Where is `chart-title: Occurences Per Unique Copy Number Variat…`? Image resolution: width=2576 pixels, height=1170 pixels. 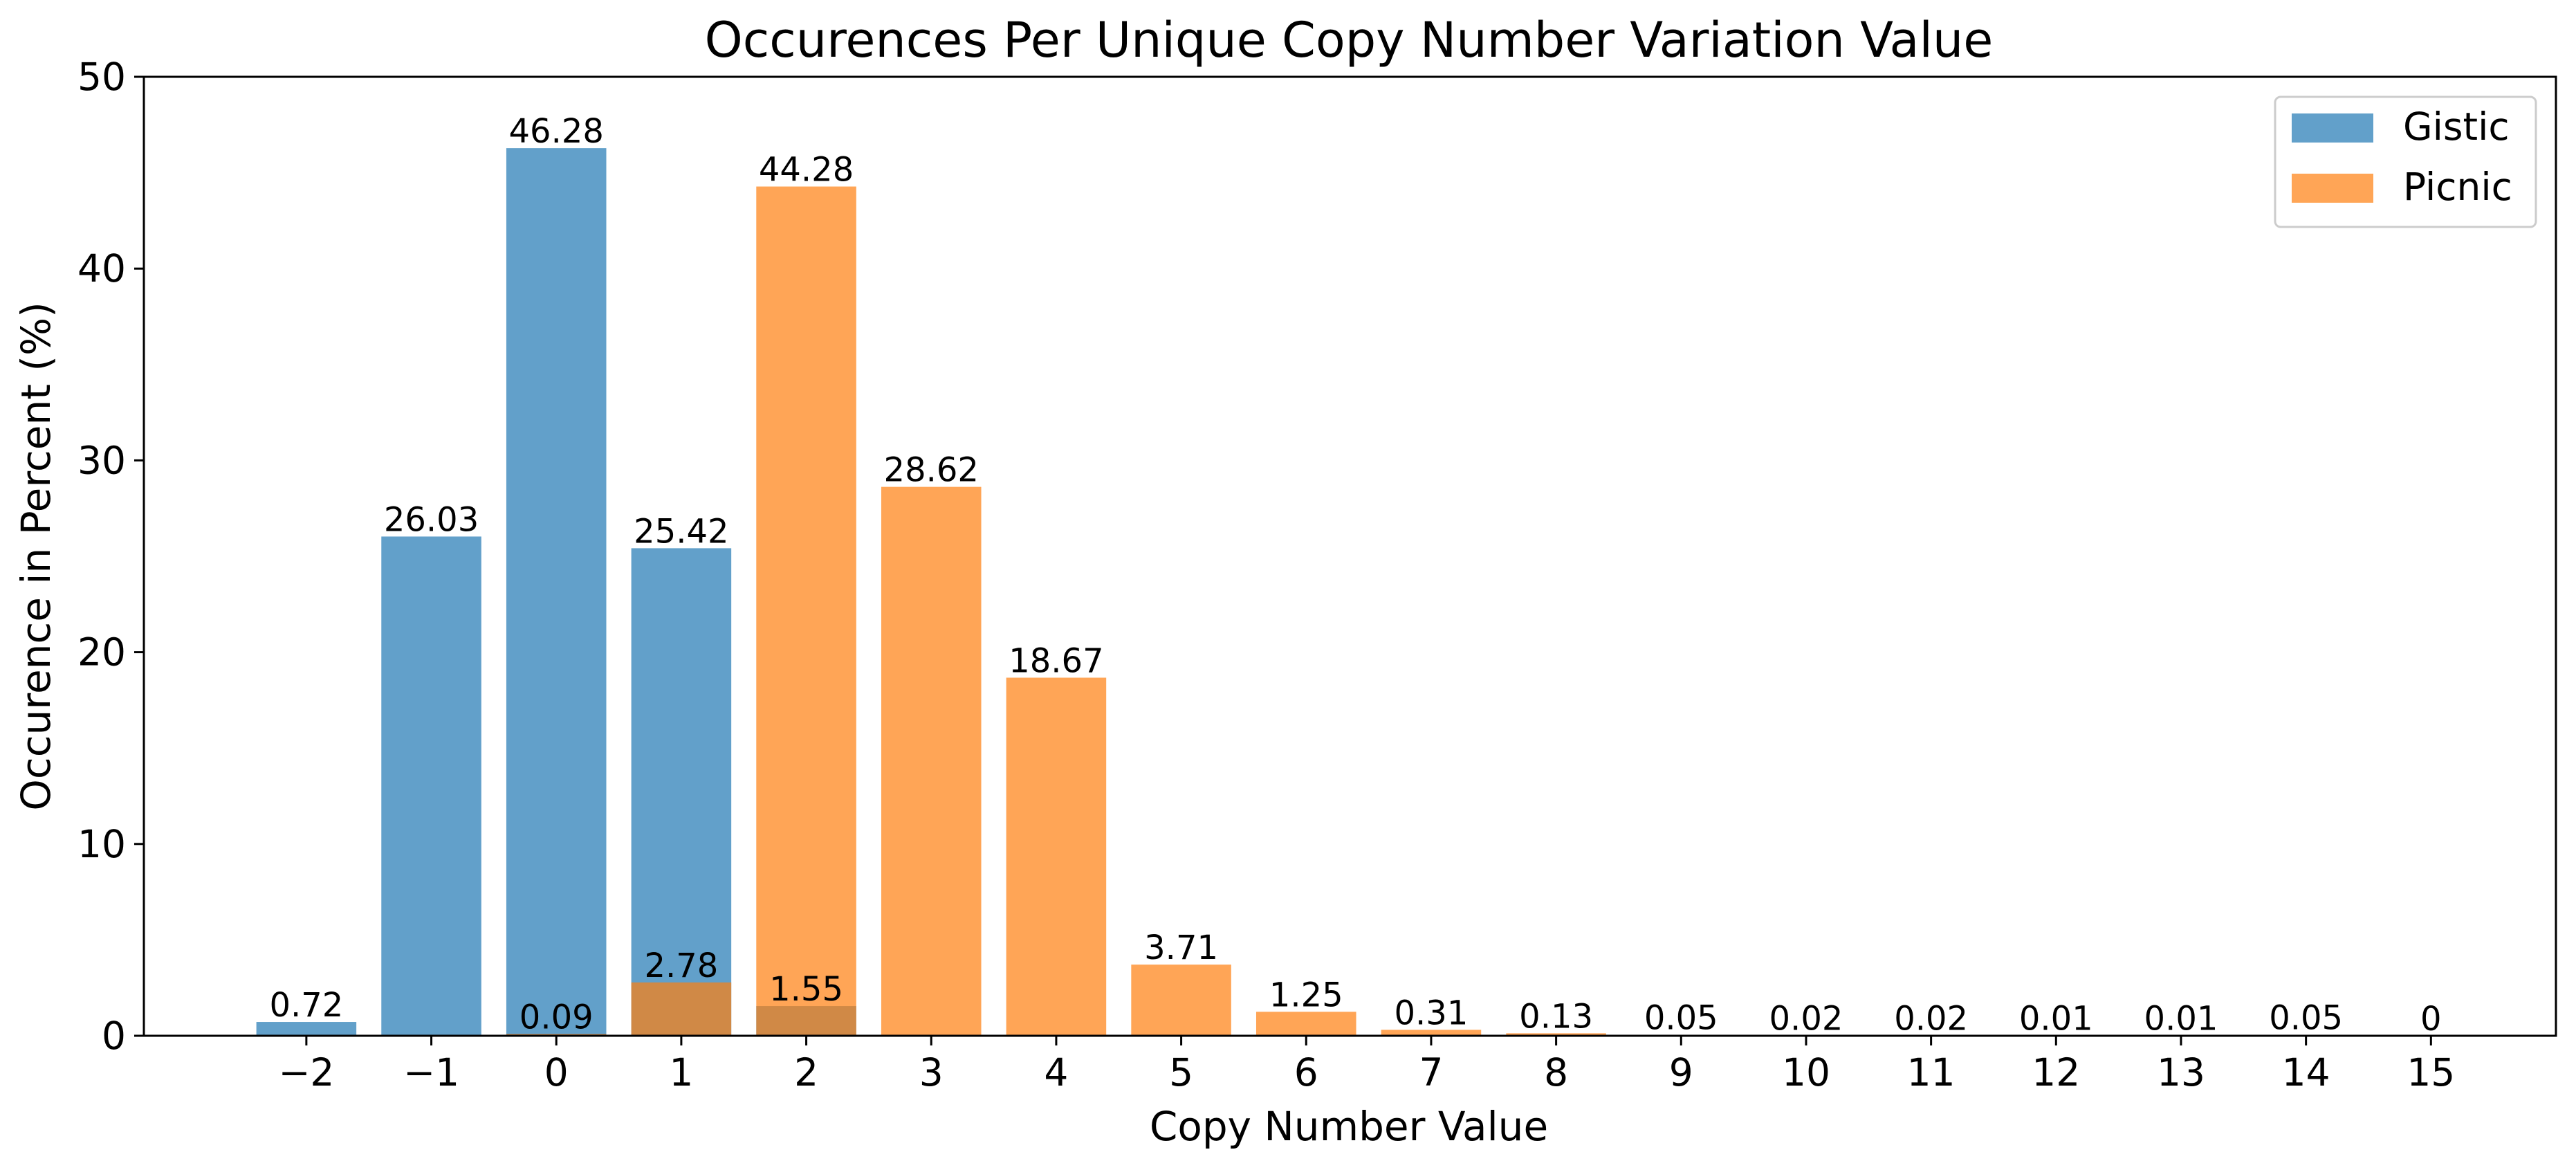 chart-title: Occurences Per Unique Copy Number Variat… is located at coordinates (1349, 40).